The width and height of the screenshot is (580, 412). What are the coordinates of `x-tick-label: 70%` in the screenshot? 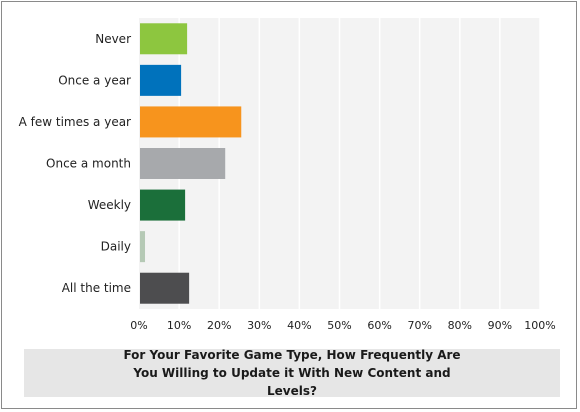 It's located at (419, 325).